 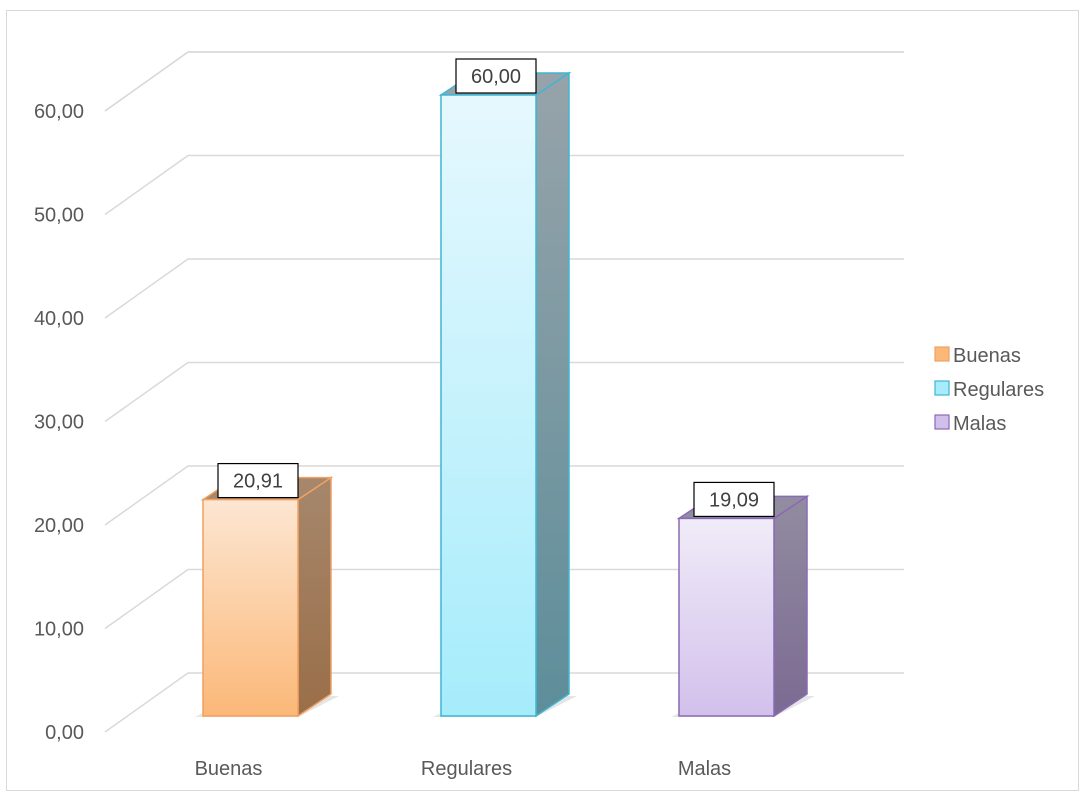 I want to click on bar-malas, so click(x=743, y=606).